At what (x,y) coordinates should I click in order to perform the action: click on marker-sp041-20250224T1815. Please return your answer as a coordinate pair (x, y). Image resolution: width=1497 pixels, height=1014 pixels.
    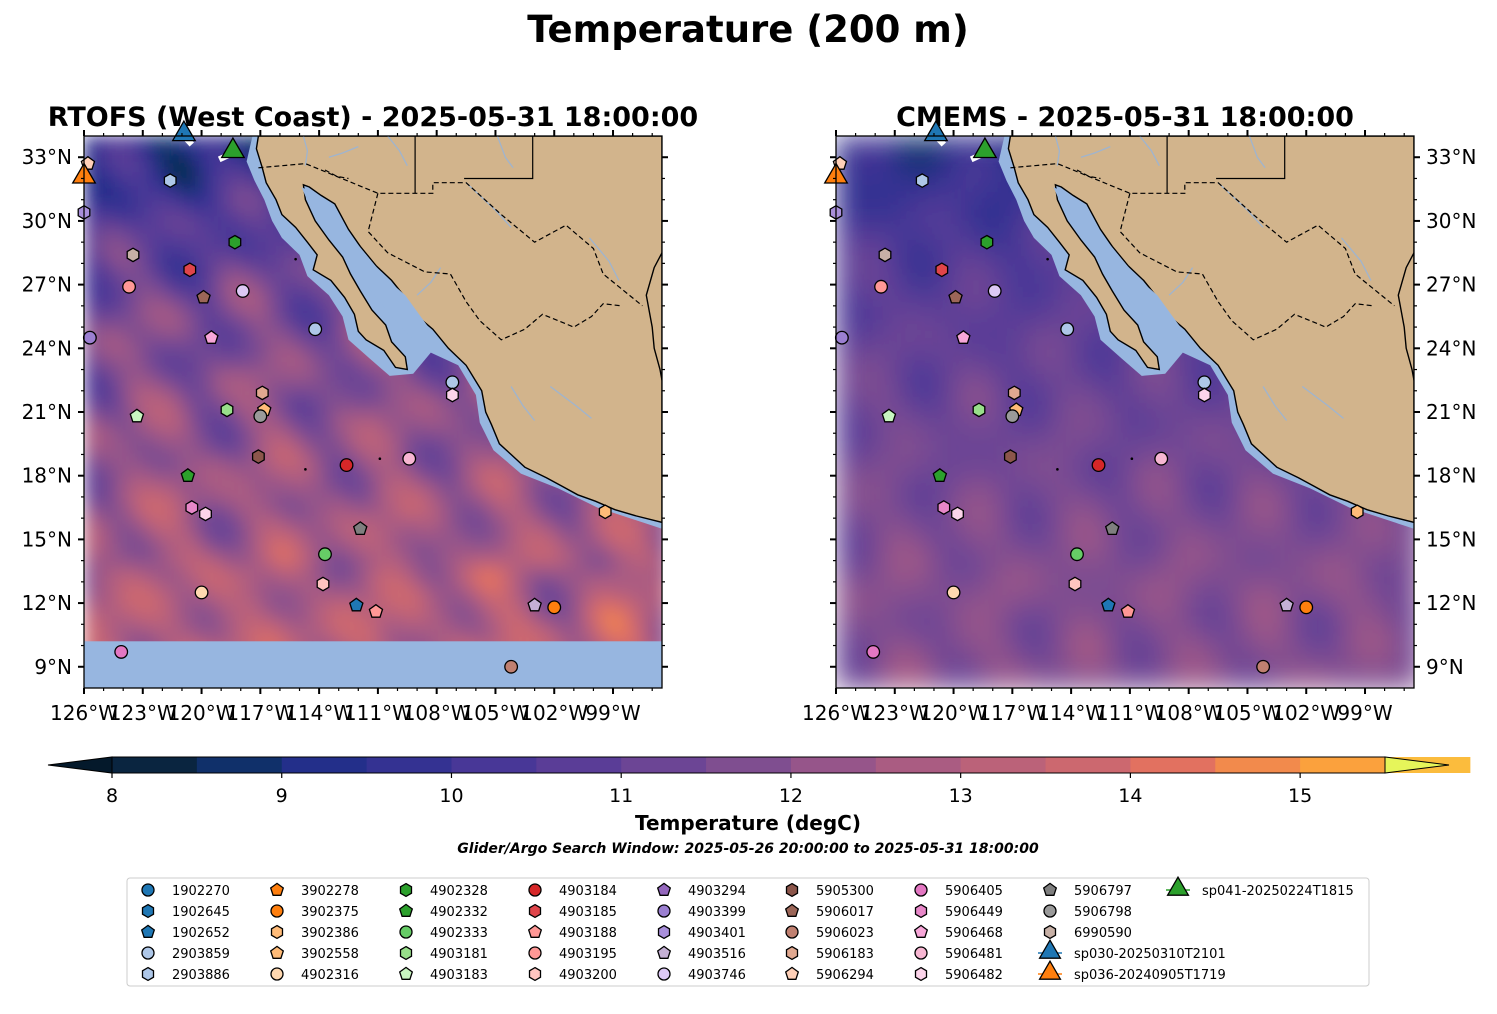
    Looking at the image, I should click on (985, 147).